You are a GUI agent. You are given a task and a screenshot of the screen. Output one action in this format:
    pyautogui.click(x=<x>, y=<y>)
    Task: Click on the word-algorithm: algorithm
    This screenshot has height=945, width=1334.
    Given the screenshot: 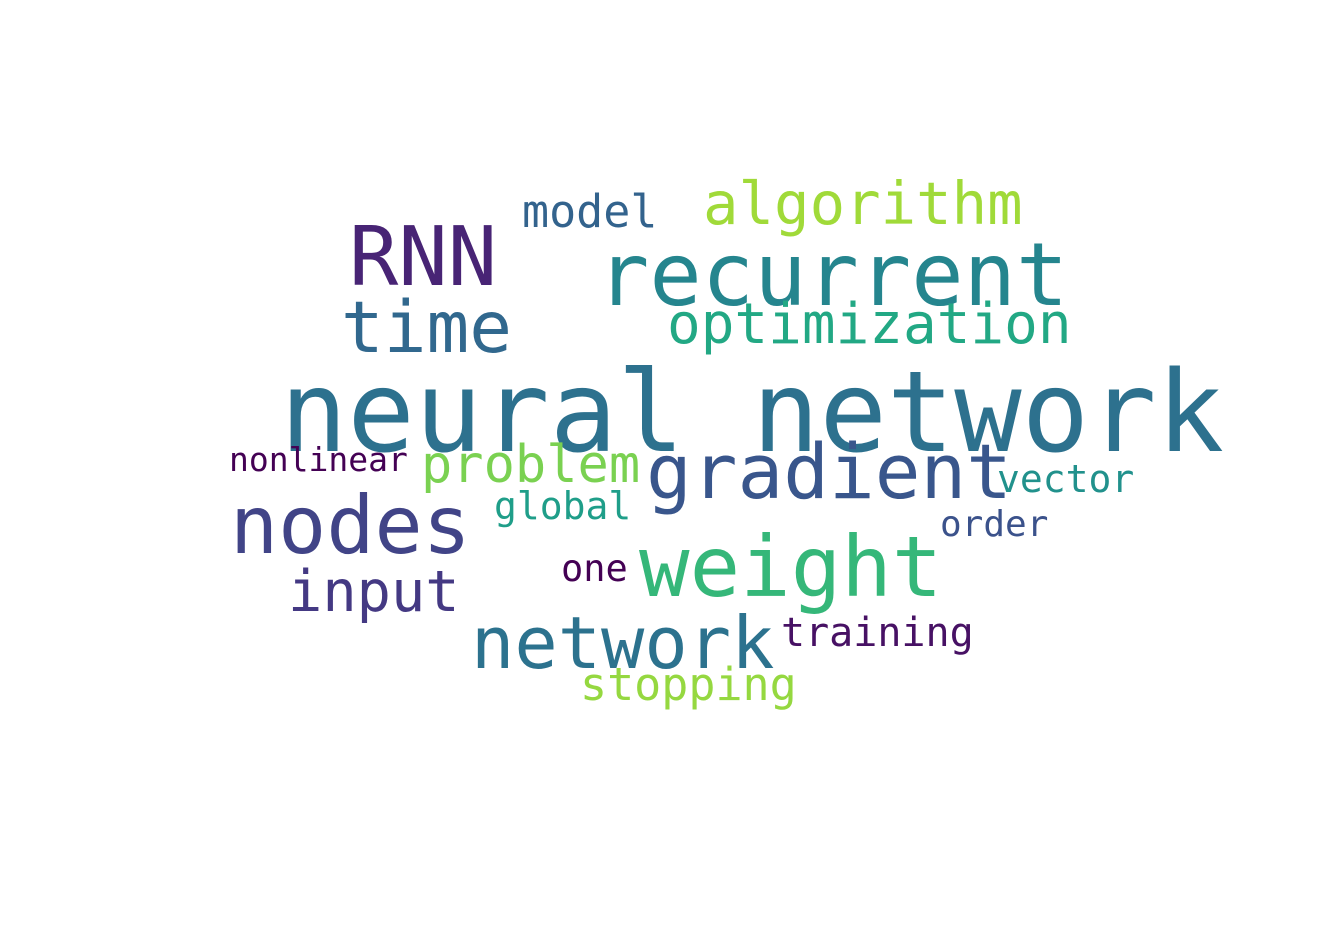 What is the action you would take?
    pyautogui.click(x=863, y=203)
    